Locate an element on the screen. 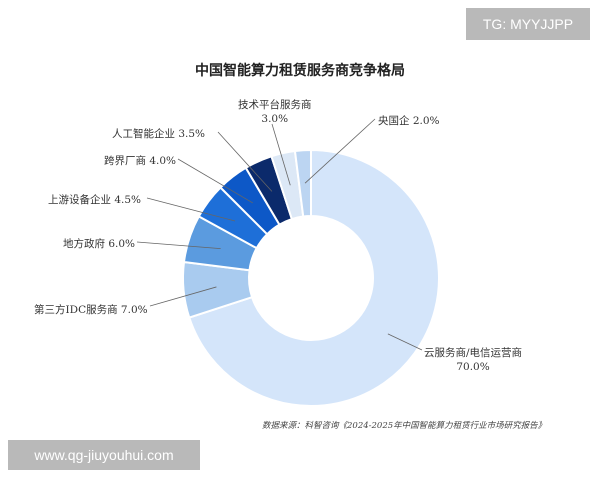  leader-line-third-party-idc is located at coordinates (183, 296).